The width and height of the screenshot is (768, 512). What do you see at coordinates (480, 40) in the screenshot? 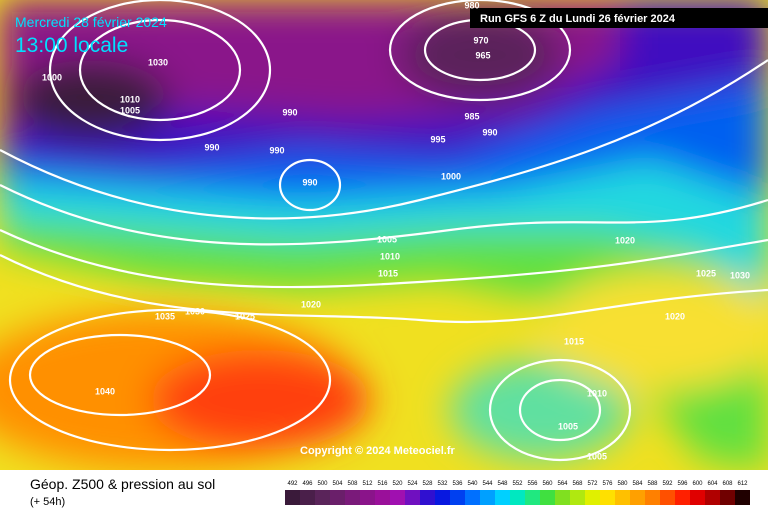
I see `isobar-label: 970` at bounding box center [480, 40].